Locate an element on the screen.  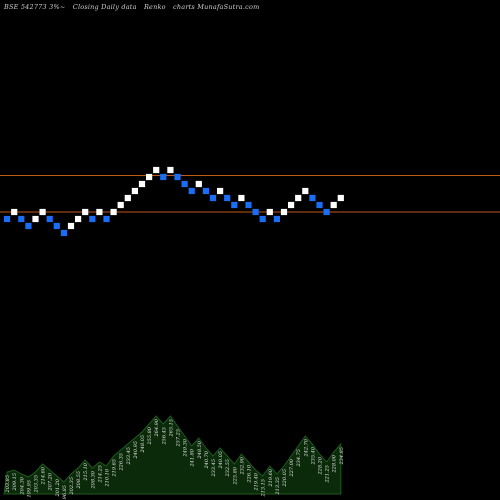
volume-value-label: 256.45 is located at coordinates (164, 436).